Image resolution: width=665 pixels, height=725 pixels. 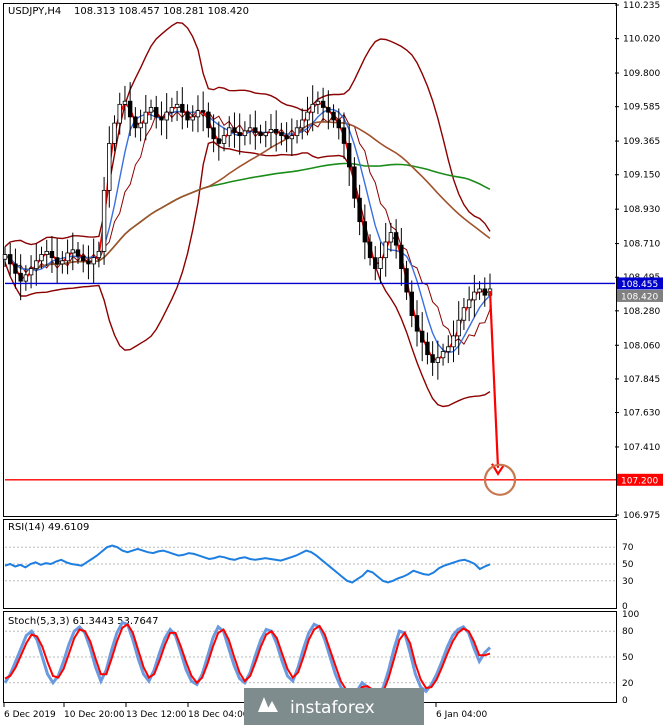 What do you see at coordinates (83, 621) in the screenshot?
I see `stoch-label: Stoch(5,3,3) 61.3443 53.7647` at bounding box center [83, 621].